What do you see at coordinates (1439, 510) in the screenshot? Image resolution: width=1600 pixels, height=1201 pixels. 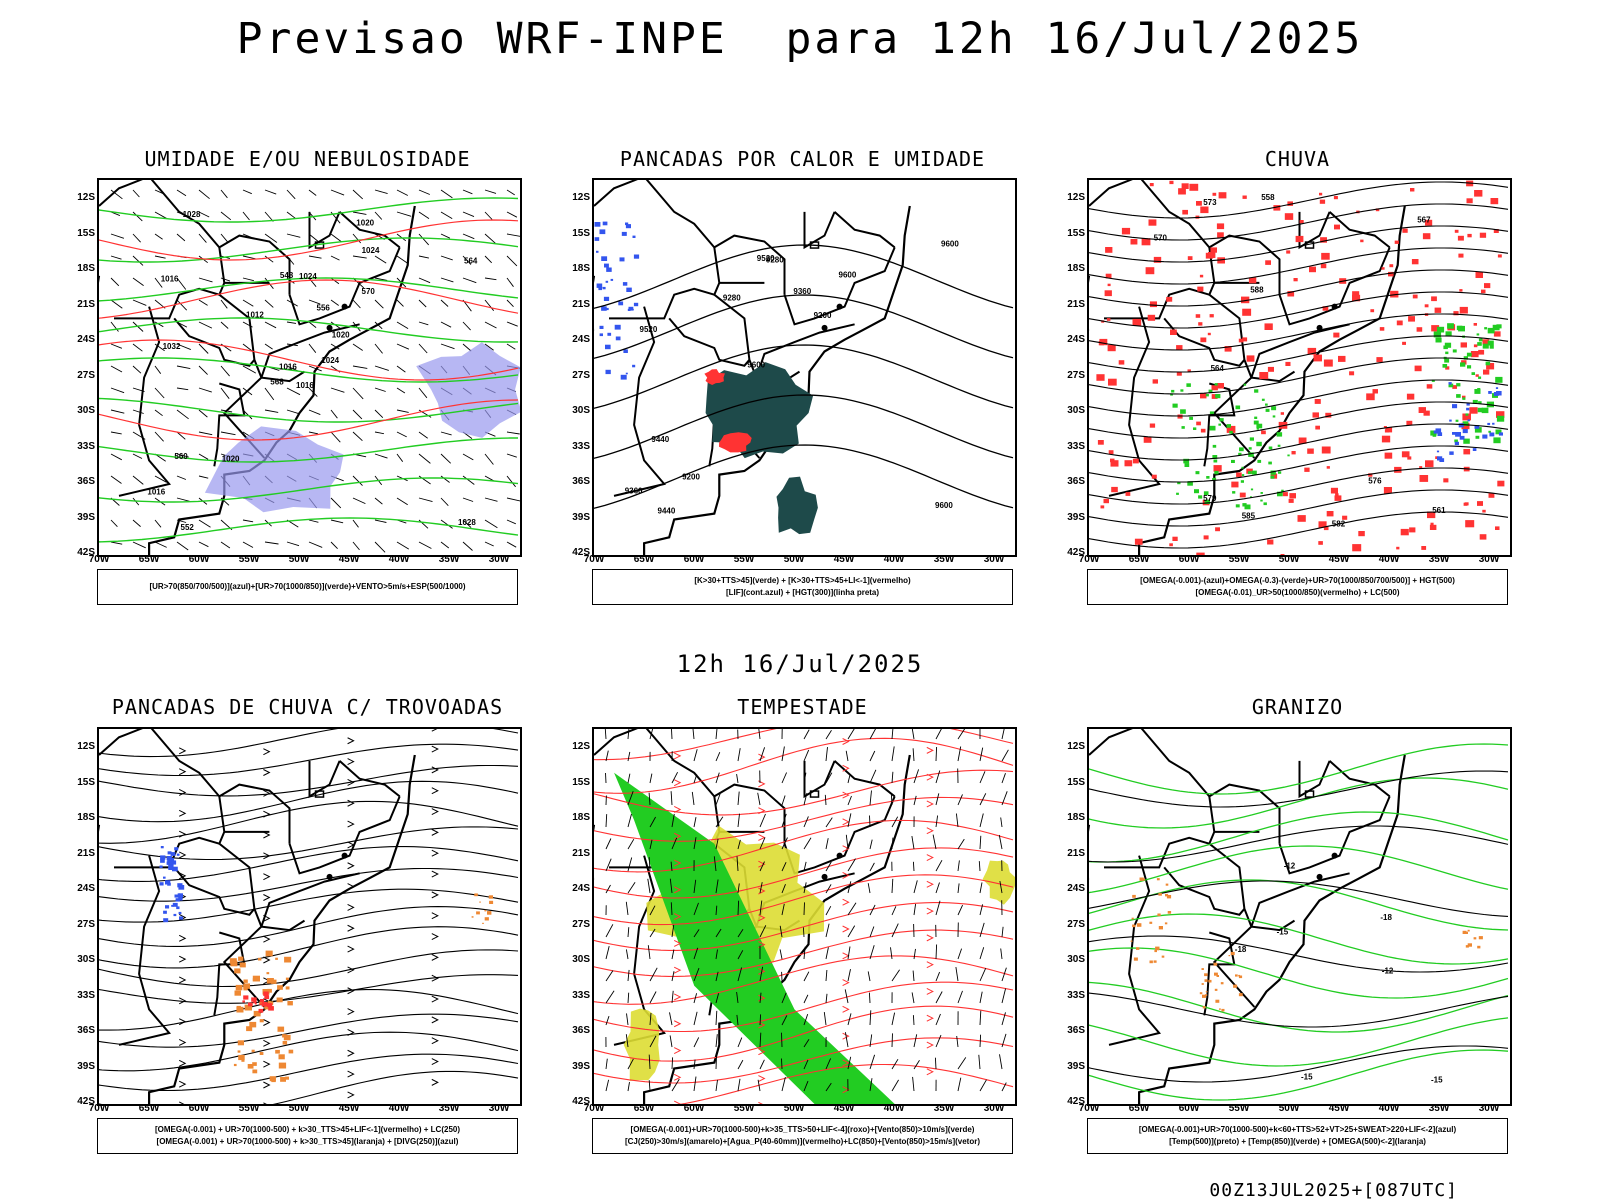 I see `contour-label: 561` at bounding box center [1439, 510].